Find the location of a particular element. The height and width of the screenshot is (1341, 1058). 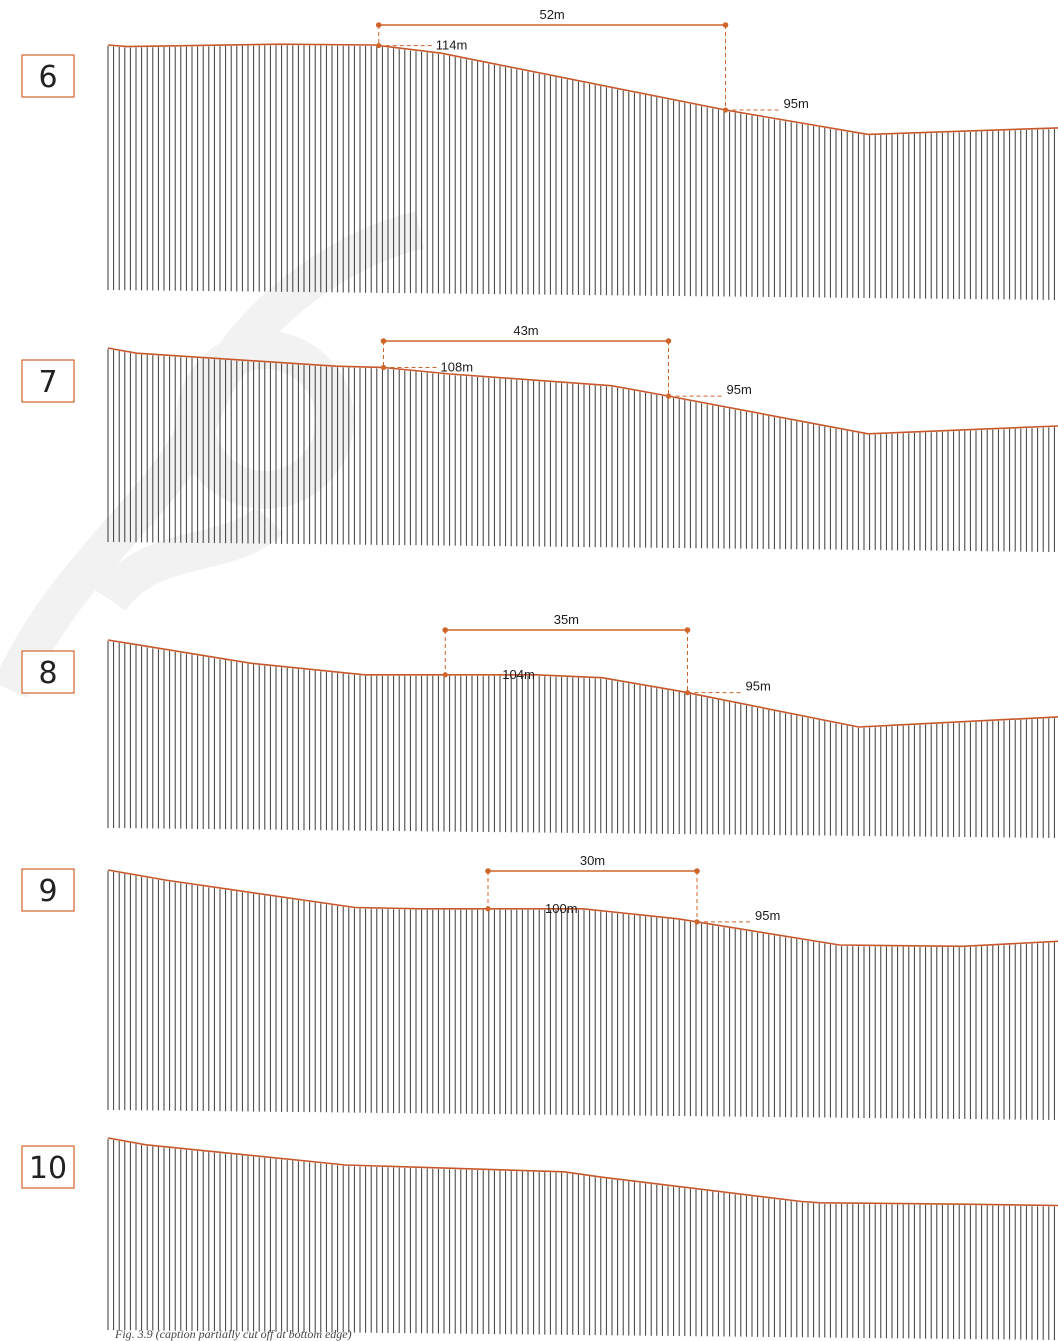

dimension-annotation: 30m 100m 95m is located at coordinates (632, 889).